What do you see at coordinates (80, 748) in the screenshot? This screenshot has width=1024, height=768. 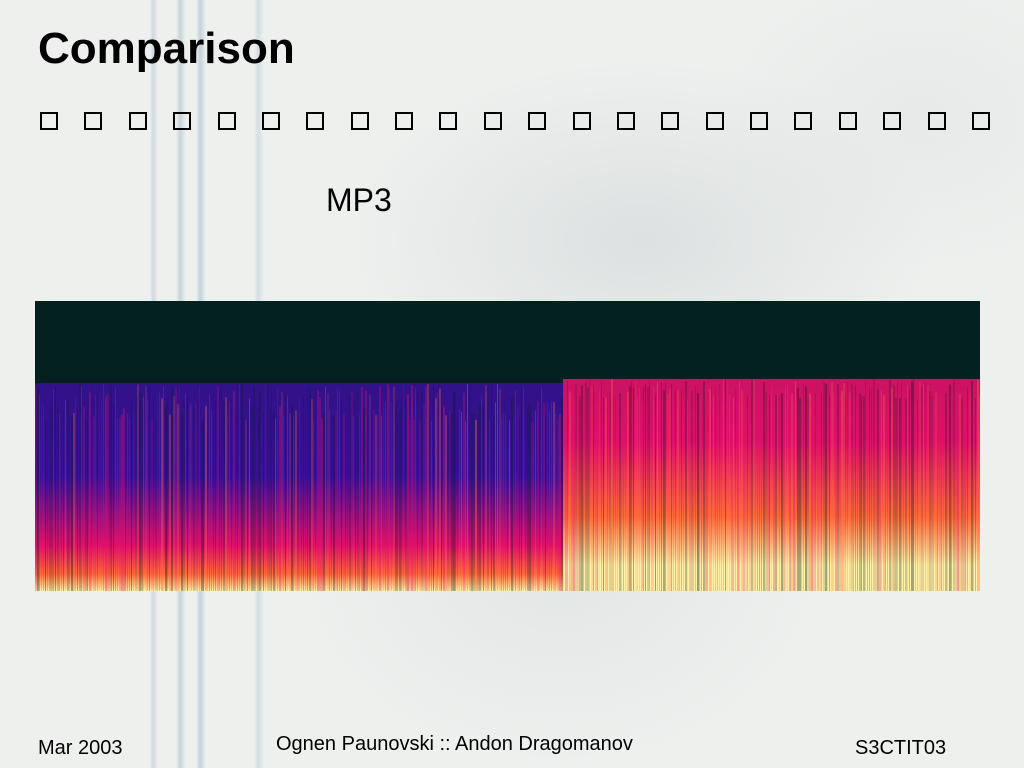 I see `footer-date: Mar 2003` at bounding box center [80, 748].